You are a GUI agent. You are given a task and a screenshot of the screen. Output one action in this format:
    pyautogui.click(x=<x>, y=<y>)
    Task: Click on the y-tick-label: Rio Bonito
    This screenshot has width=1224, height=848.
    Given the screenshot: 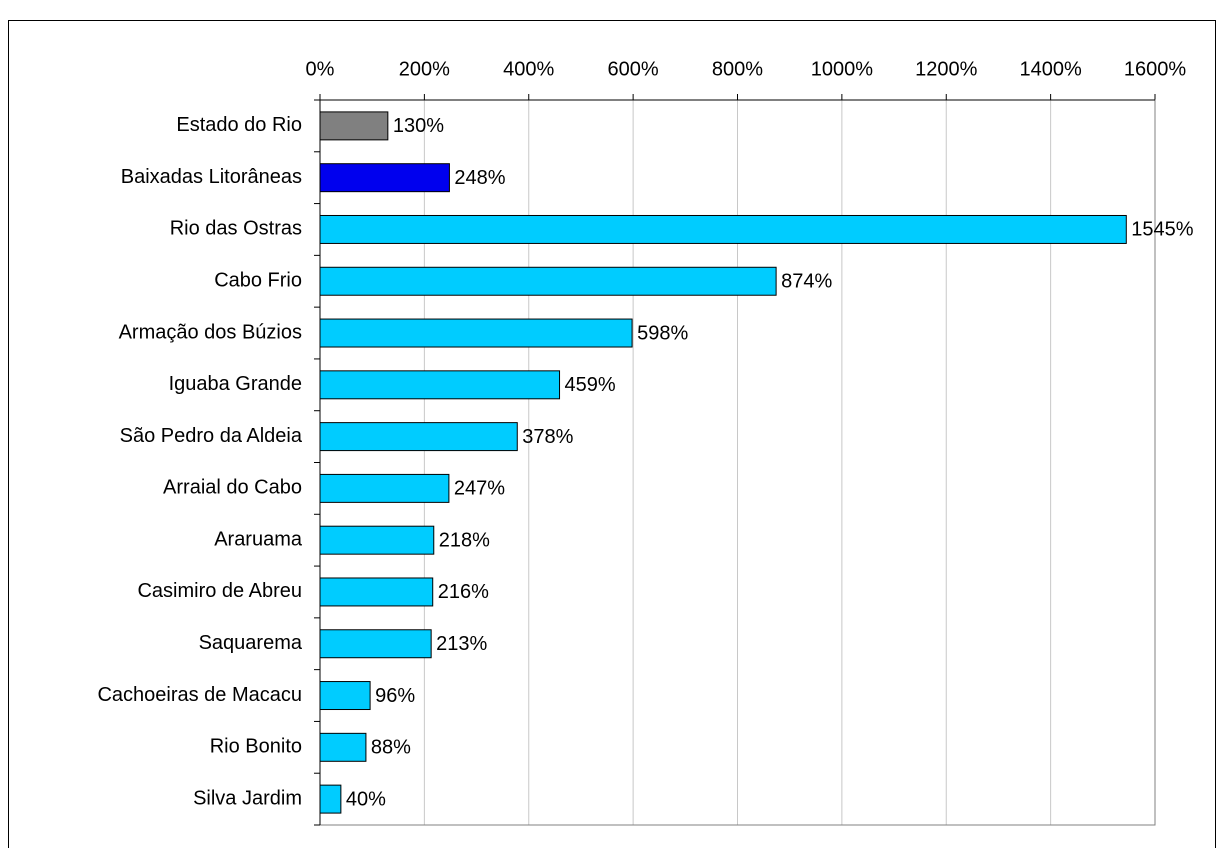 What is the action you would take?
    pyautogui.click(x=256, y=747)
    